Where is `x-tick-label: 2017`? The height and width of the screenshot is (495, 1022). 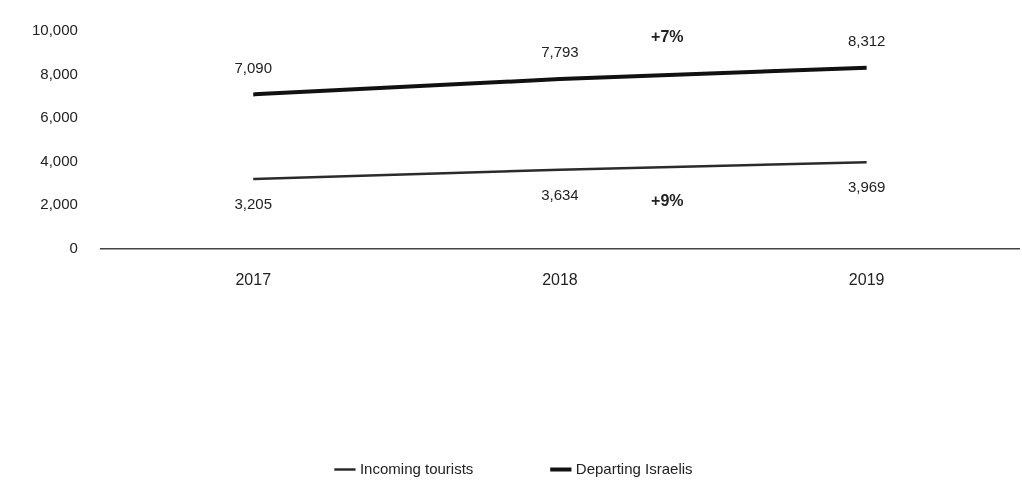 x-tick-label: 2017 is located at coordinates (253, 279).